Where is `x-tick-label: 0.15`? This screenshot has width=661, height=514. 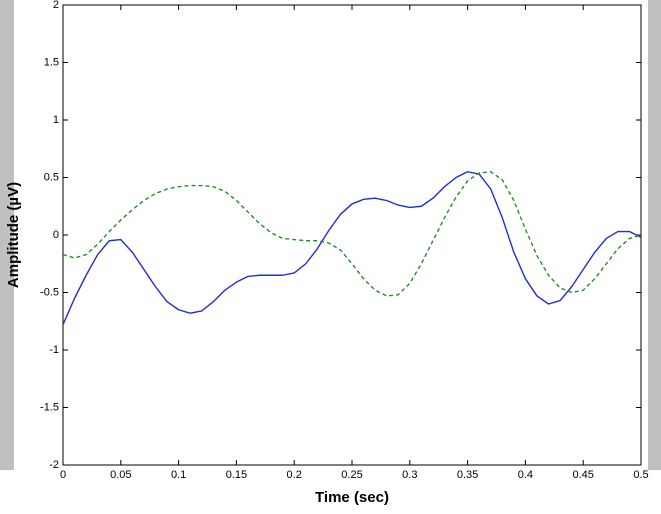 x-tick-label: 0.15 is located at coordinates (236, 475).